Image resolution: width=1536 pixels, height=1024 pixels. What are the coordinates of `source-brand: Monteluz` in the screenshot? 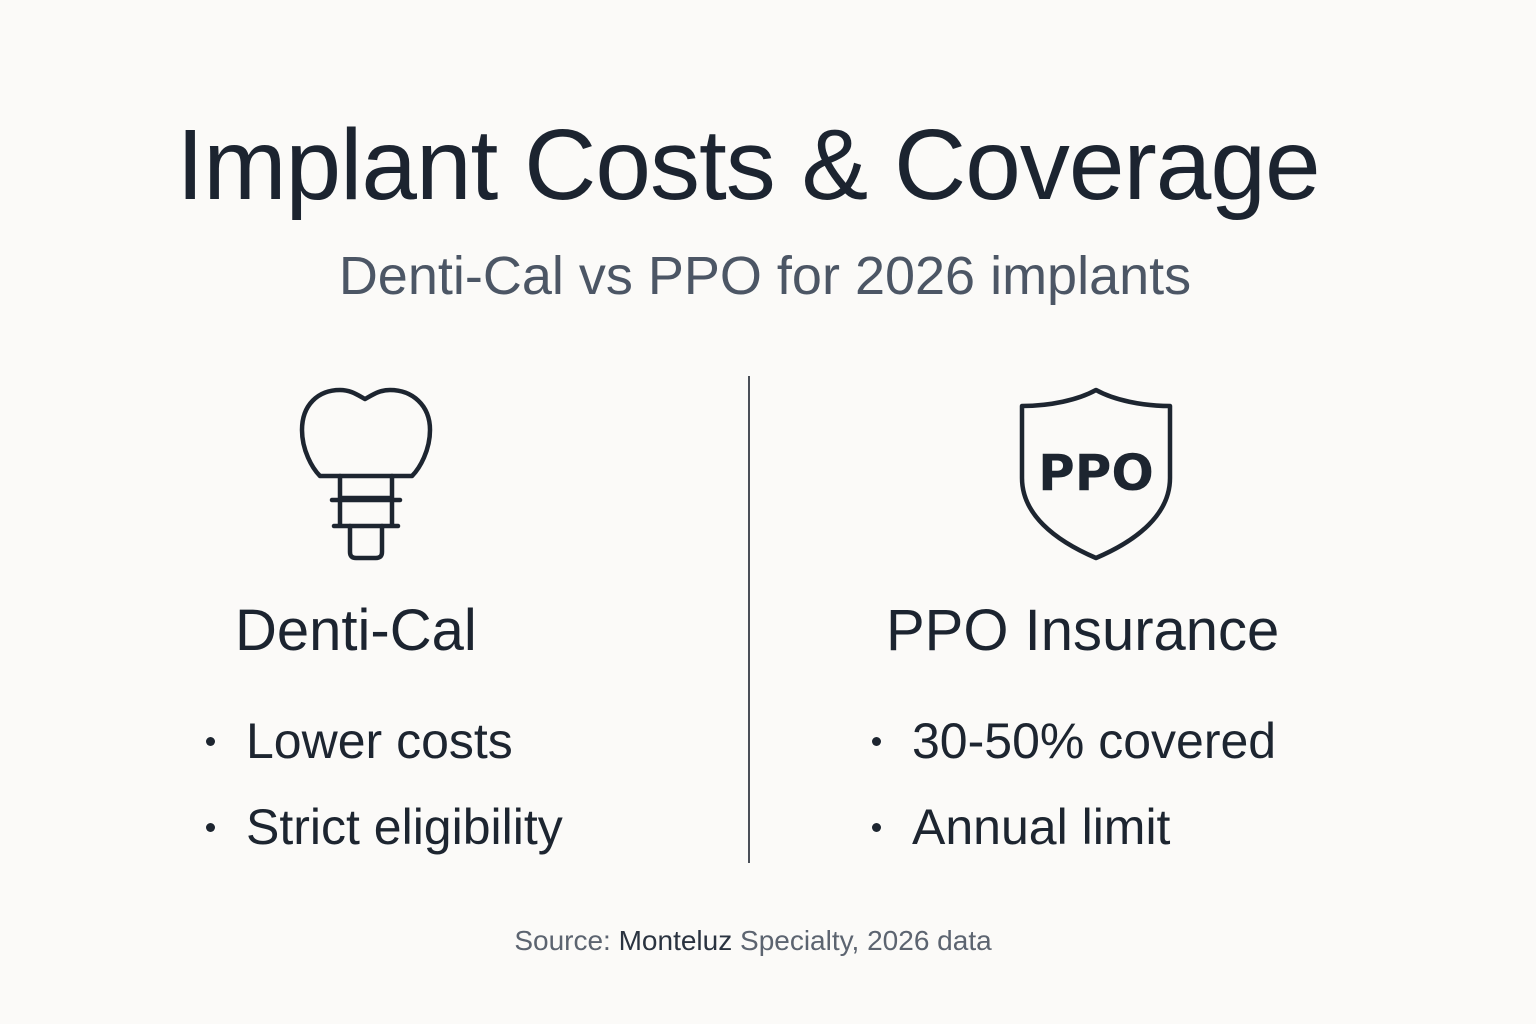 It's located at (675, 940).